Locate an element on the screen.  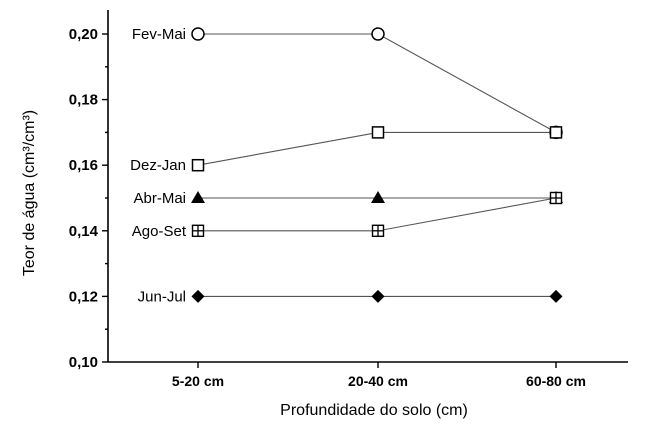
series-label: Fev-Mai is located at coordinates (159, 34).